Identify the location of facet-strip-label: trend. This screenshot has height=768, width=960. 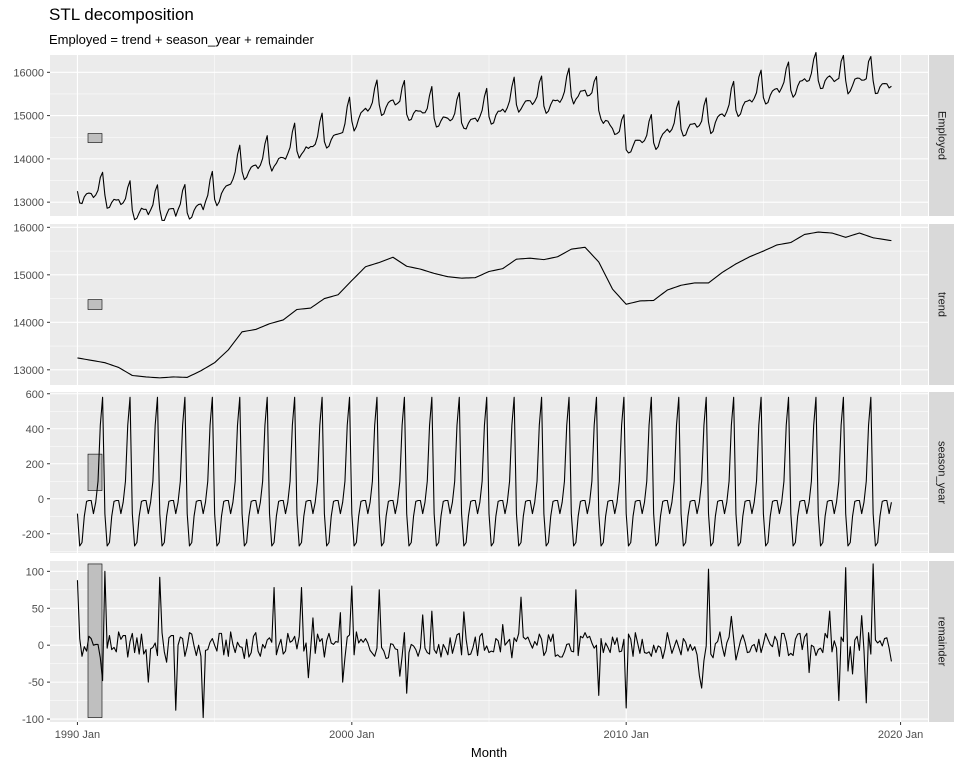
(942, 304).